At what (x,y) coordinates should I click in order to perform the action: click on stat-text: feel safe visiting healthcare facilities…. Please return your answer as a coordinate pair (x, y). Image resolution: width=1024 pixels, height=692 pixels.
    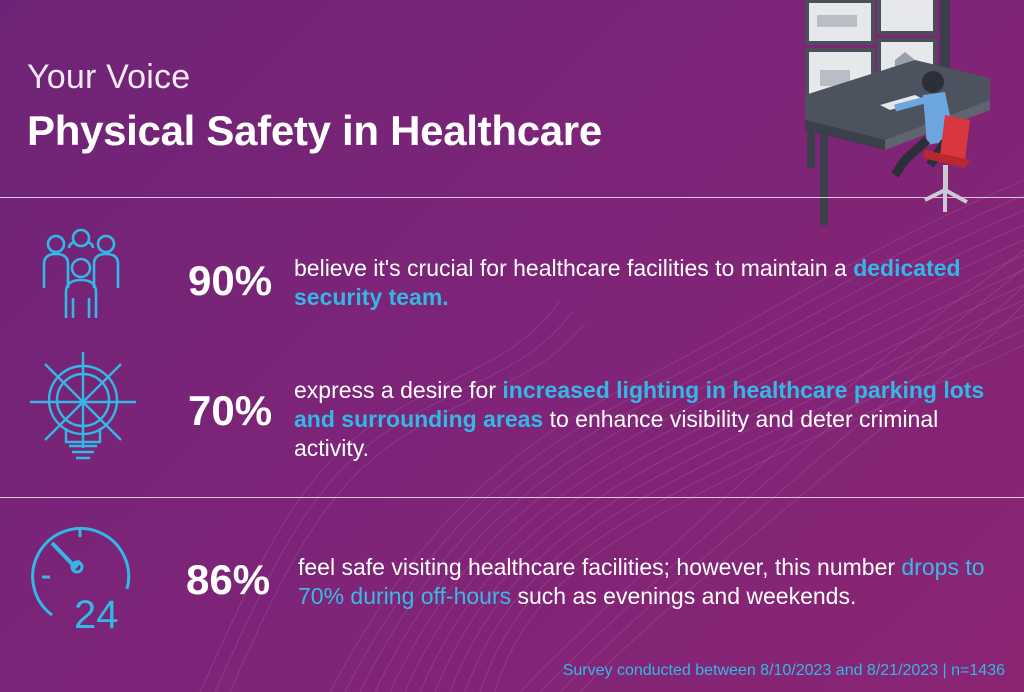
    Looking at the image, I should click on (600, 567).